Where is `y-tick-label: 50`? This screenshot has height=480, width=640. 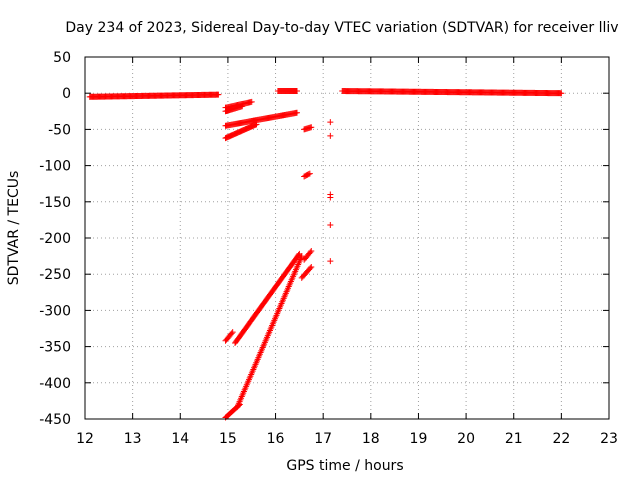 y-tick-label: 50 is located at coordinates (62, 58).